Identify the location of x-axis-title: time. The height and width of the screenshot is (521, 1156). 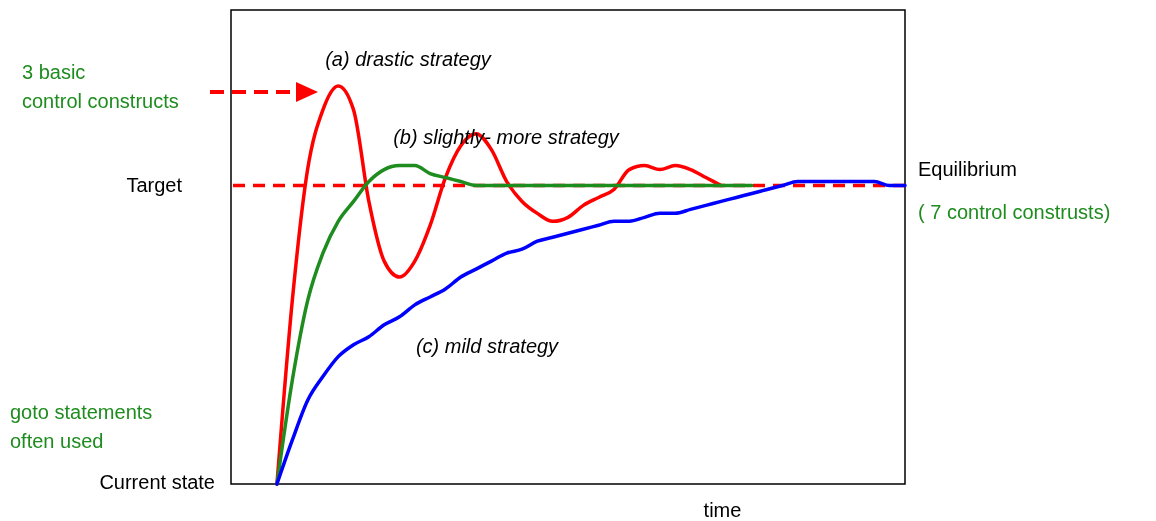
(722, 509).